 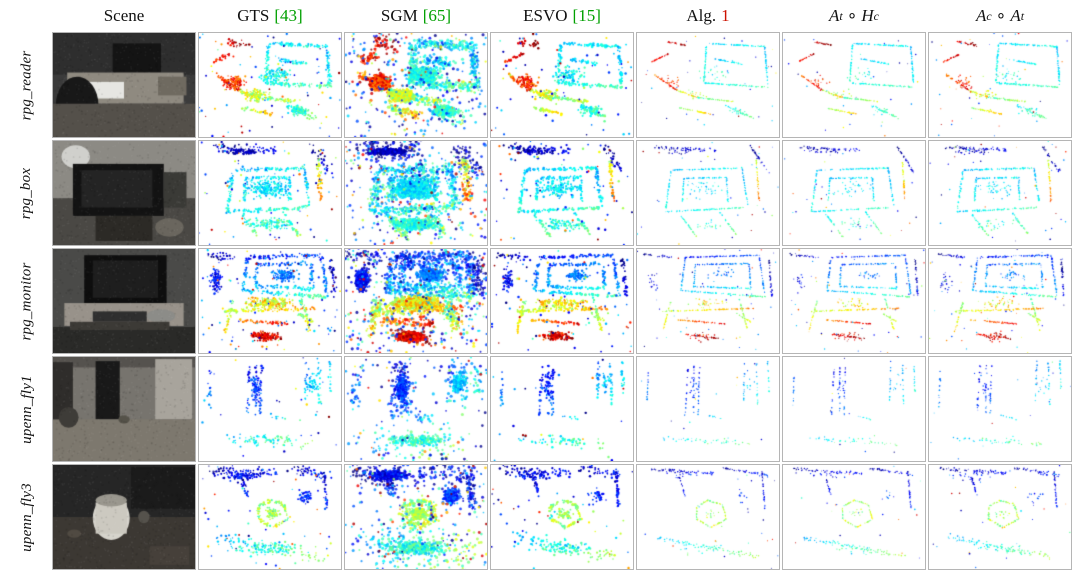 I want to click on citation-ref: [43], so click(x=288, y=15).